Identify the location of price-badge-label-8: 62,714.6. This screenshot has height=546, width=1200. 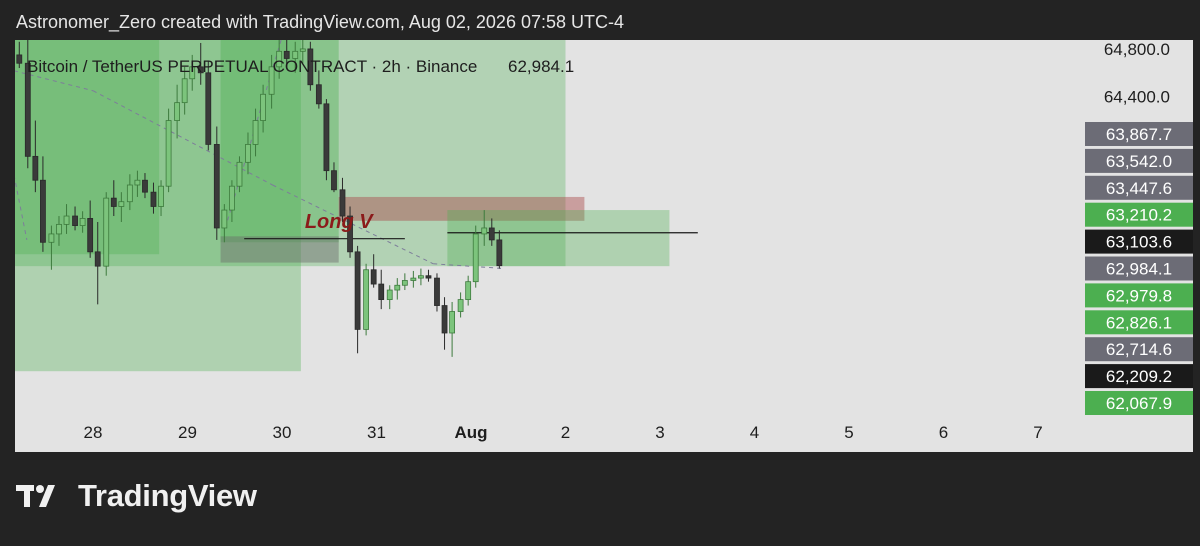
(1139, 349).